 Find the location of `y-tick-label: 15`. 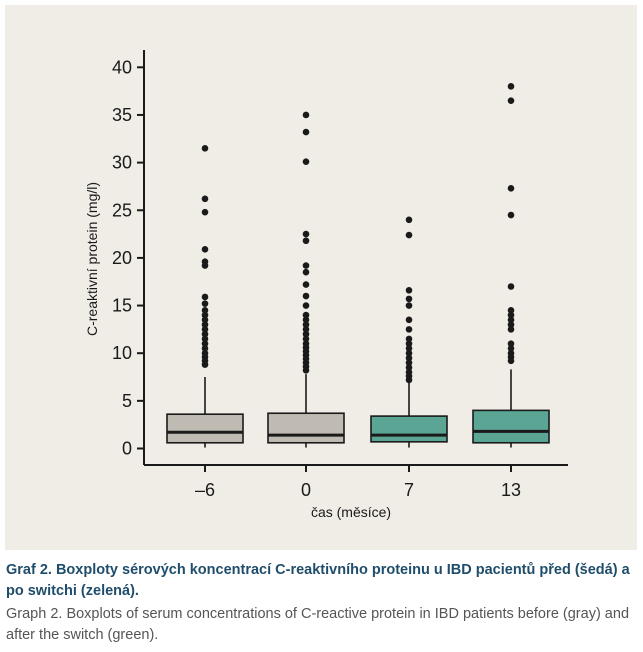

y-tick-label: 15 is located at coordinates (122, 306).